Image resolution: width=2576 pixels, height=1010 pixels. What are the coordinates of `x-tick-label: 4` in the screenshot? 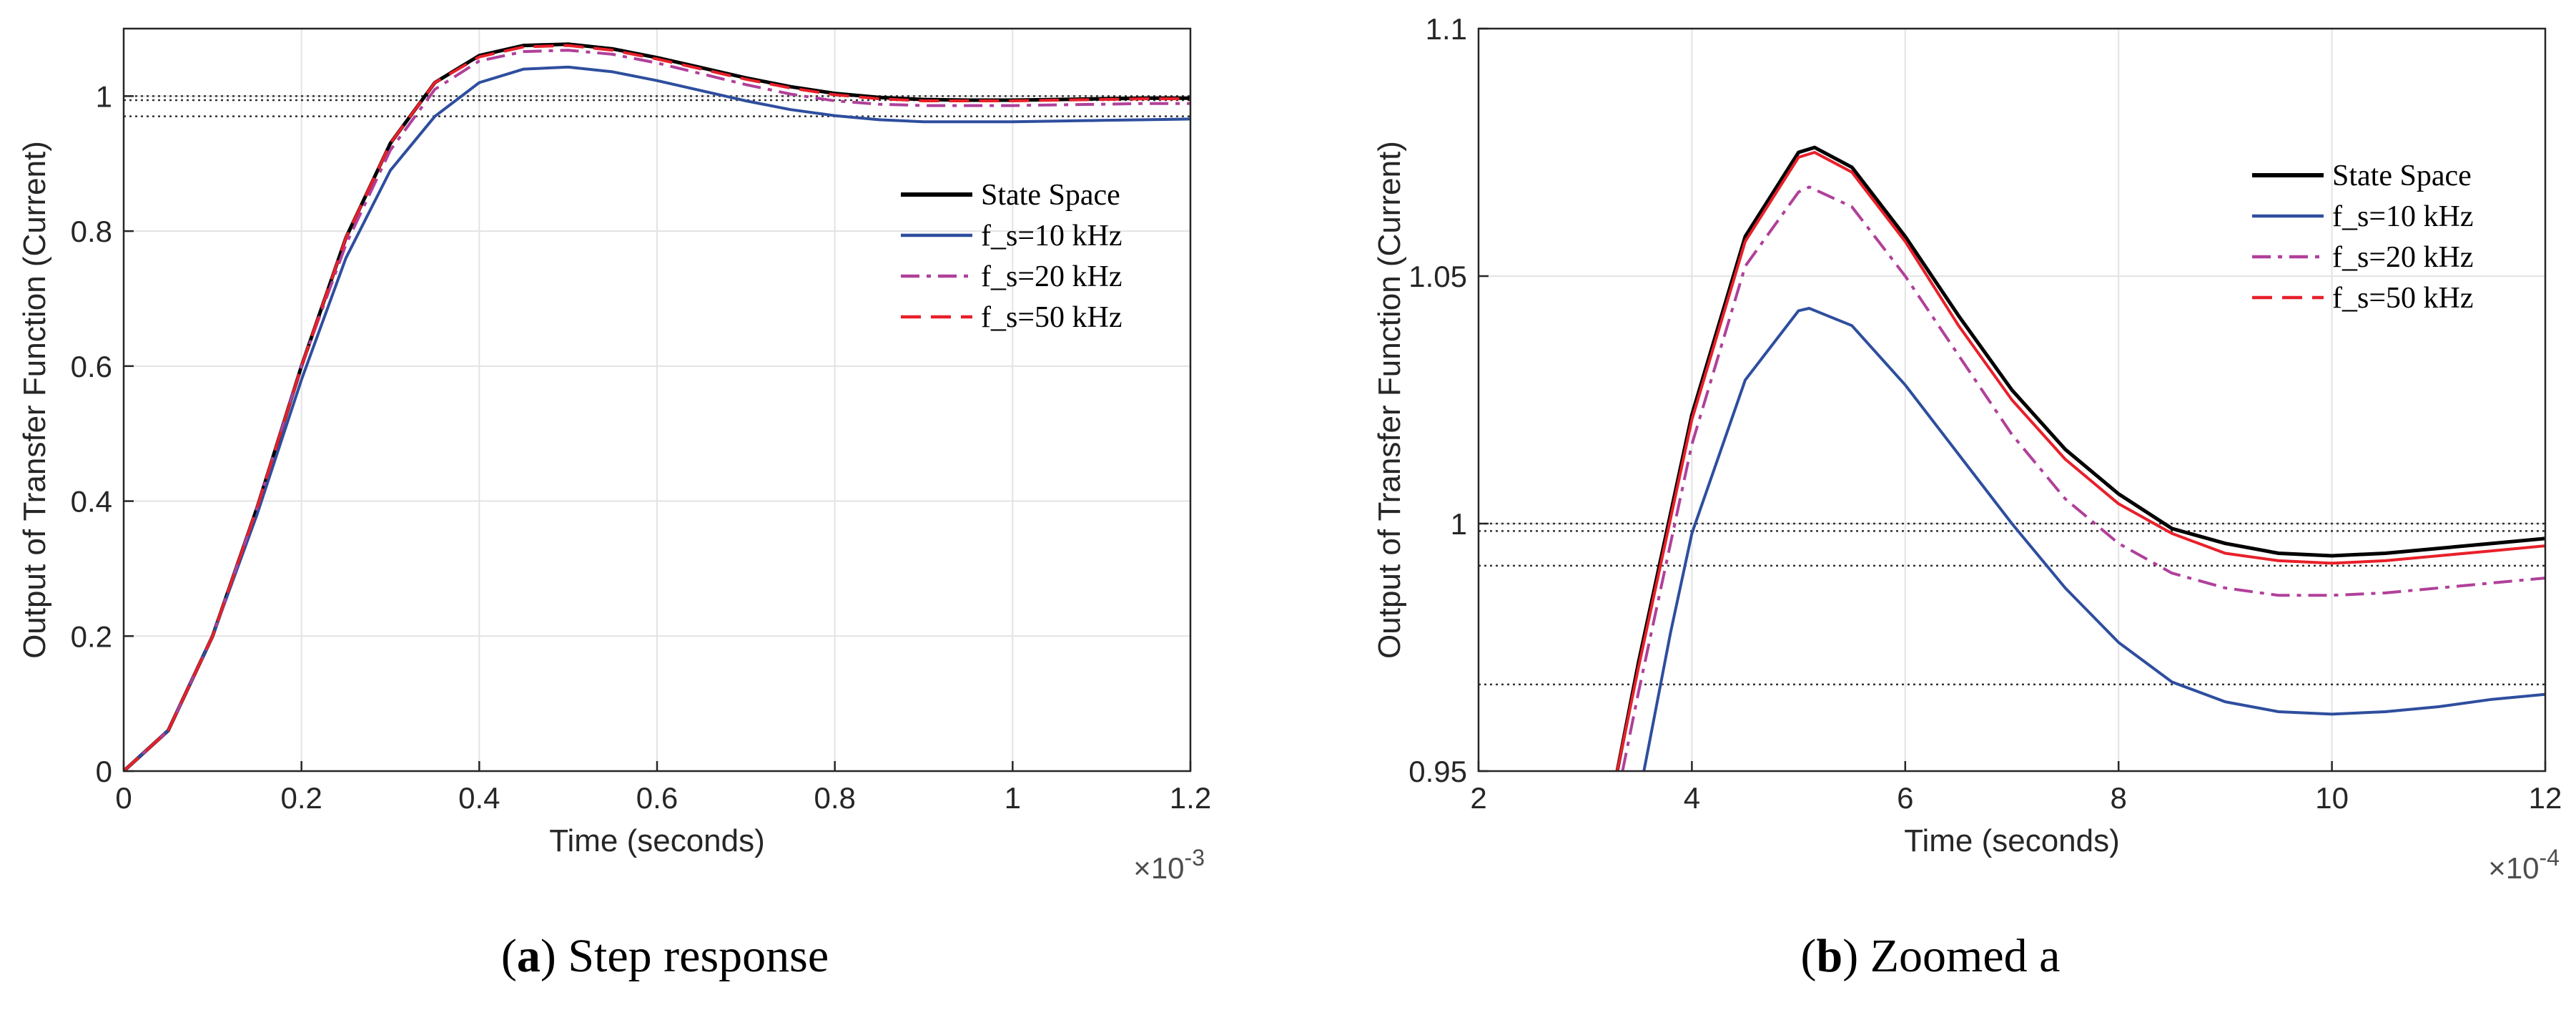 It's located at (1692, 798).